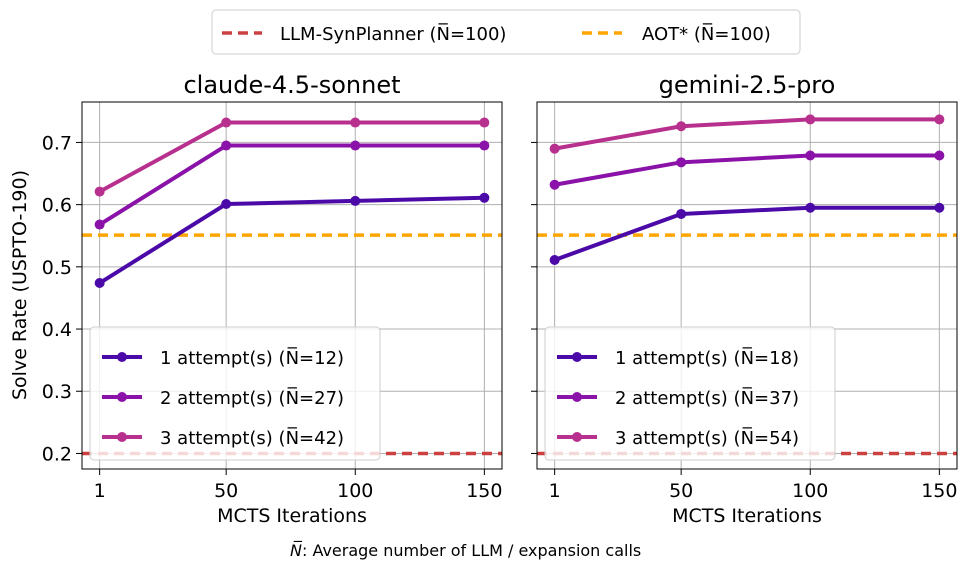  Describe the element at coordinates (296, 550) in the screenshot. I see `footnote-symbol: N̅` at that location.